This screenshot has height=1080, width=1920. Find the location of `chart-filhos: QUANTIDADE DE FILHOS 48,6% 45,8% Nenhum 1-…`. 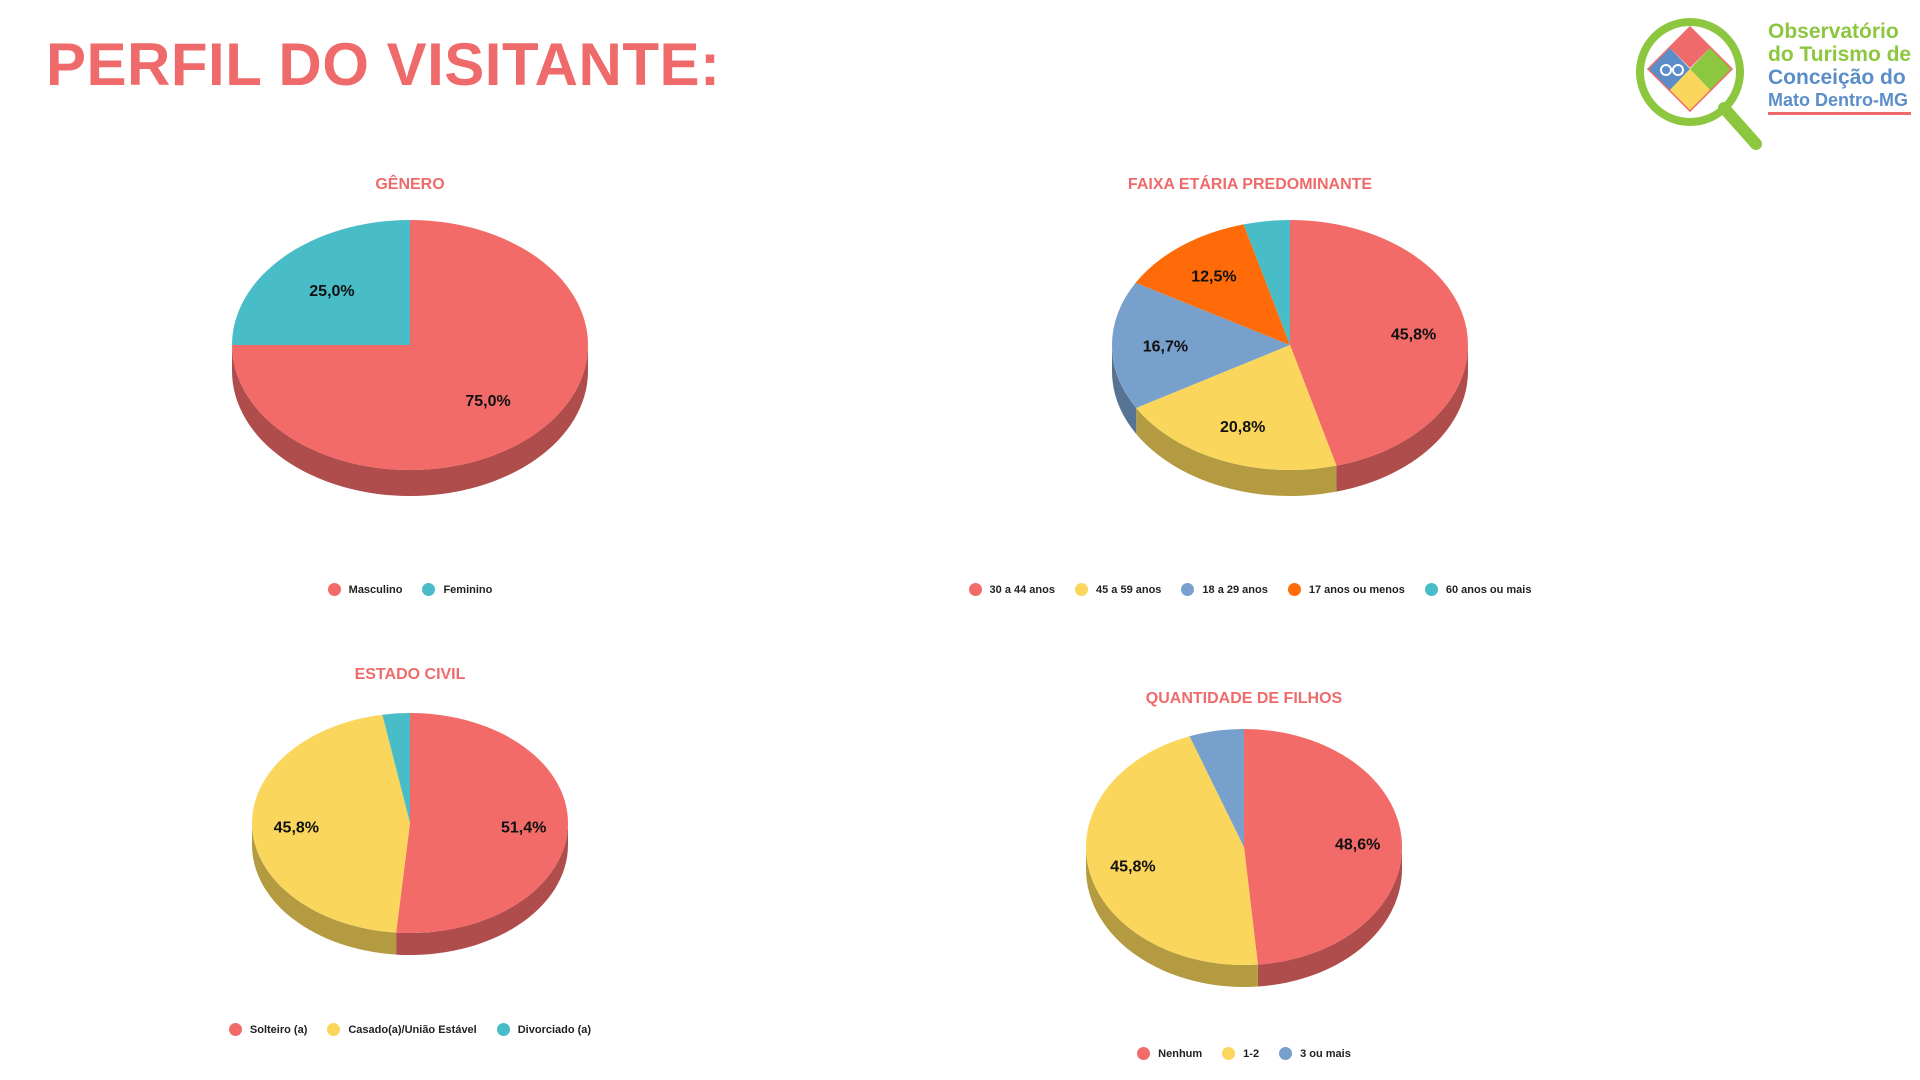

chart-filhos: QUANTIDADE DE FILHOS 48,6% 45,8% Nenhum 1-… is located at coordinates (1244, 882).